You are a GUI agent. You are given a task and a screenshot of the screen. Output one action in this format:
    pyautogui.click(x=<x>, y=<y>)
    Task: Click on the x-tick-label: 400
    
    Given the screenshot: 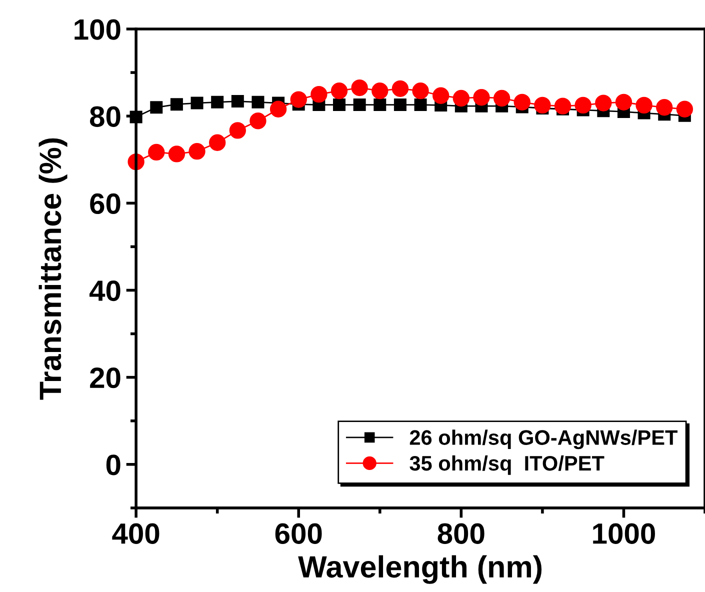 What is the action you would take?
    pyautogui.click(x=136, y=533)
    